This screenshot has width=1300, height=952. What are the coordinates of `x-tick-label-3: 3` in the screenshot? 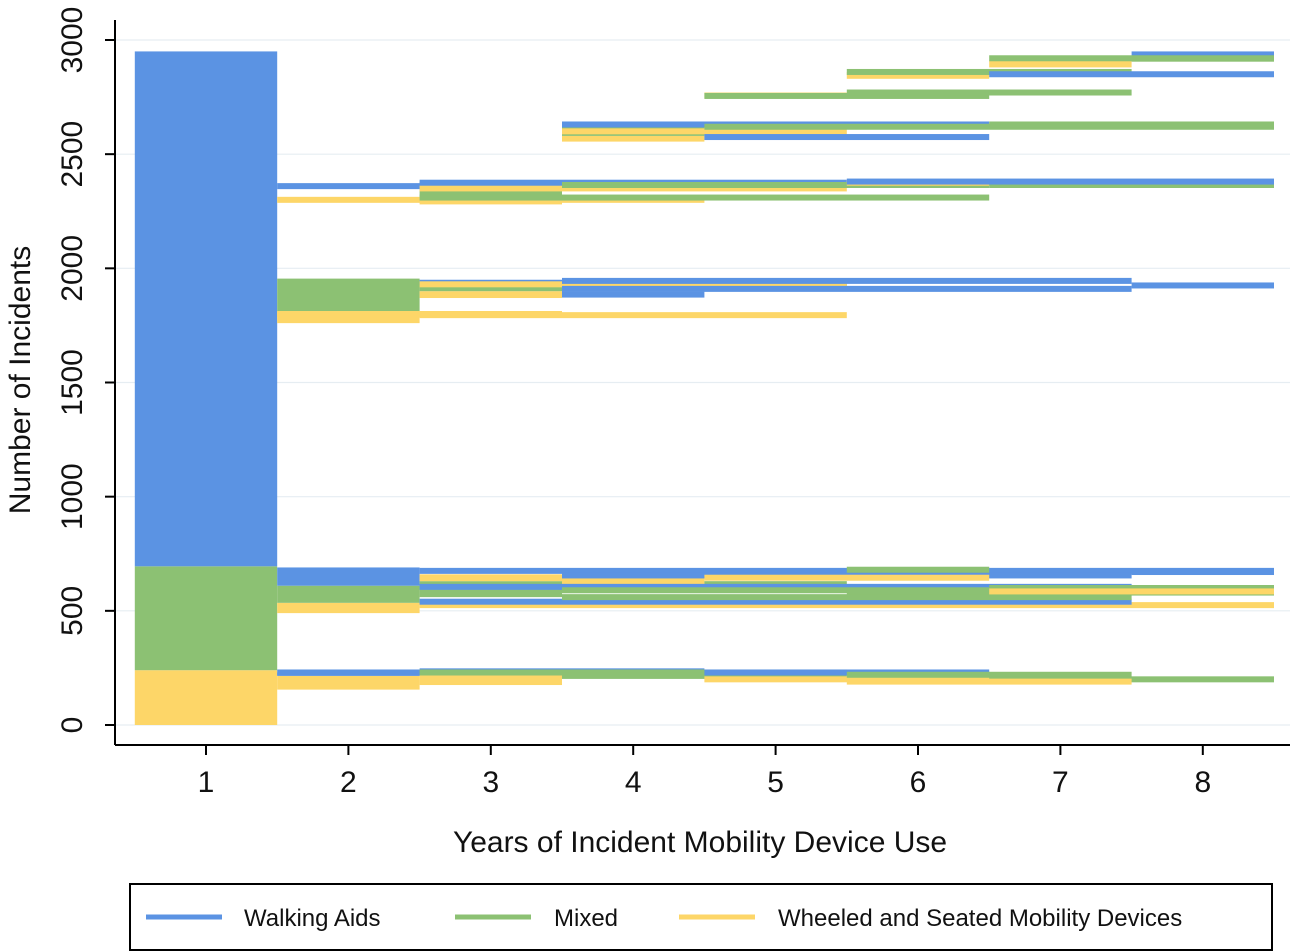 It's located at (490, 782).